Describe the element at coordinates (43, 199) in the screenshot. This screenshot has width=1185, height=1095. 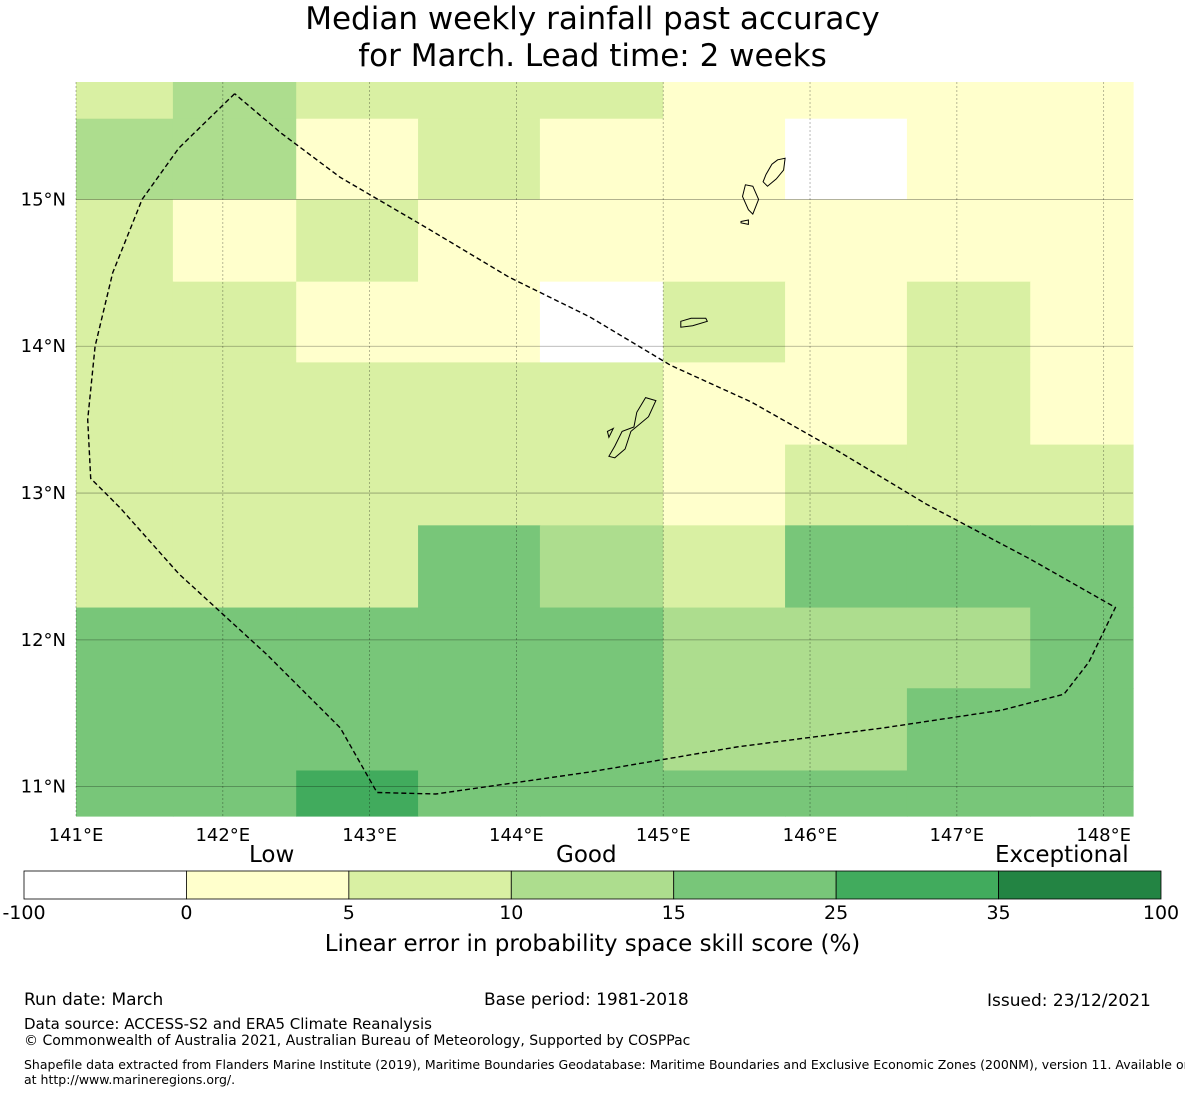
I see `y-tick-label: 15°N` at that location.